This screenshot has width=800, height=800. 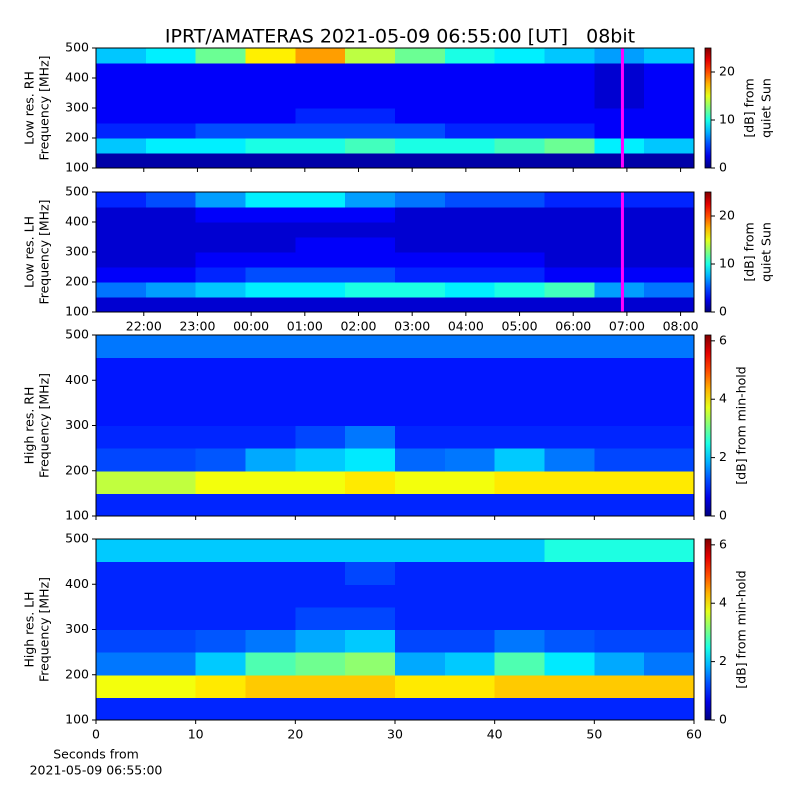 What do you see at coordinates (29, 252) in the screenshot?
I see `y-axis-label: Low res. LH` at bounding box center [29, 252].